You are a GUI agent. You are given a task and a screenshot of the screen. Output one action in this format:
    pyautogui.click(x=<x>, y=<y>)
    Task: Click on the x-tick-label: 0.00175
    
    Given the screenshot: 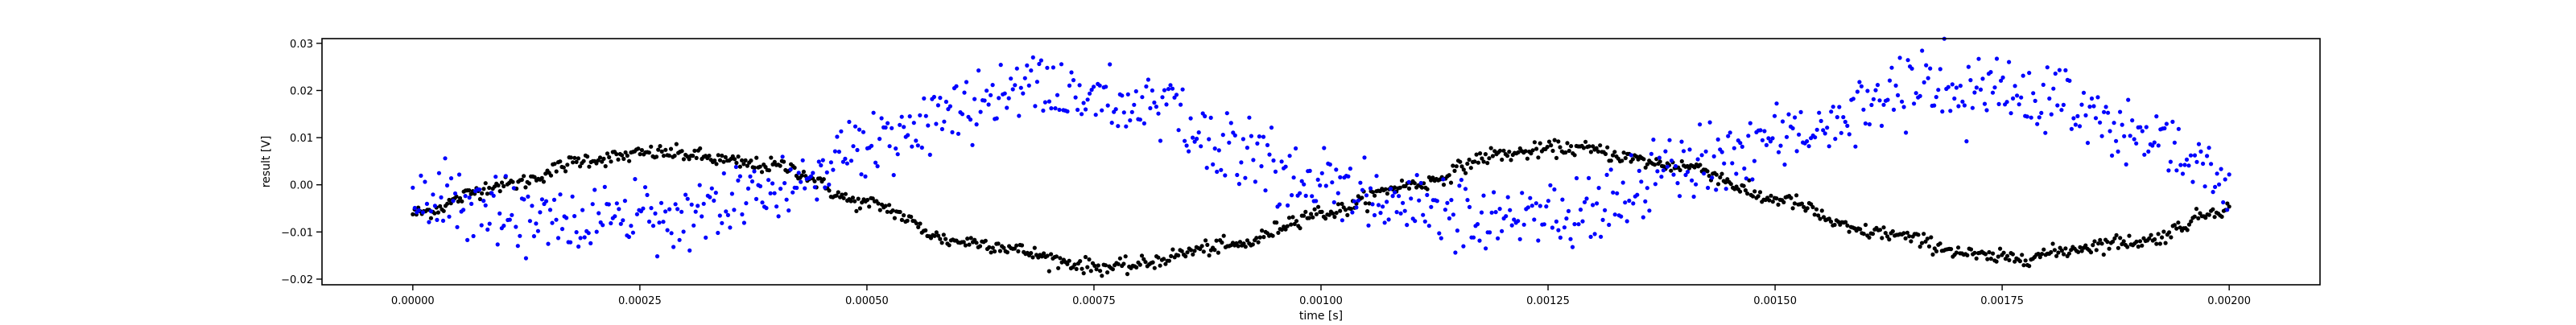 What is the action you would take?
    pyautogui.click(x=2002, y=301)
    